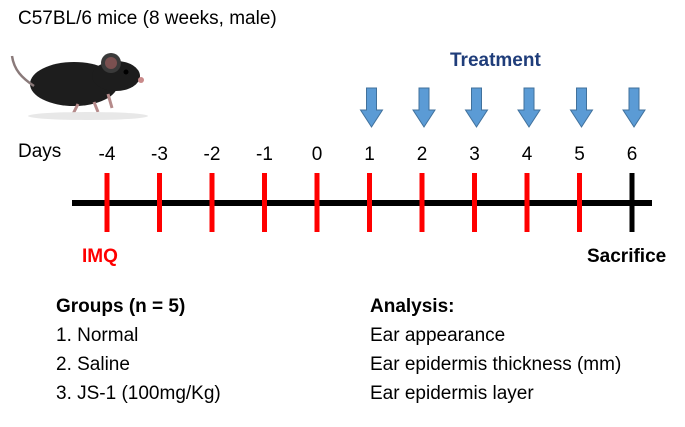 This screenshot has width=685, height=427. I want to click on day-label: -3, so click(159, 154).